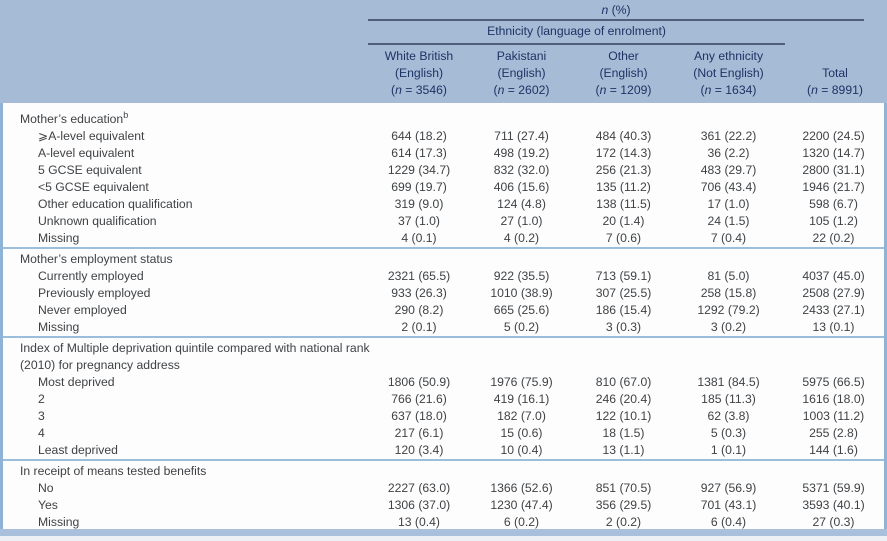 This screenshot has height=541, width=887. What do you see at coordinates (521, 327) in the screenshot?
I see `data-cell: 5 (0.2)` at bounding box center [521, 327].